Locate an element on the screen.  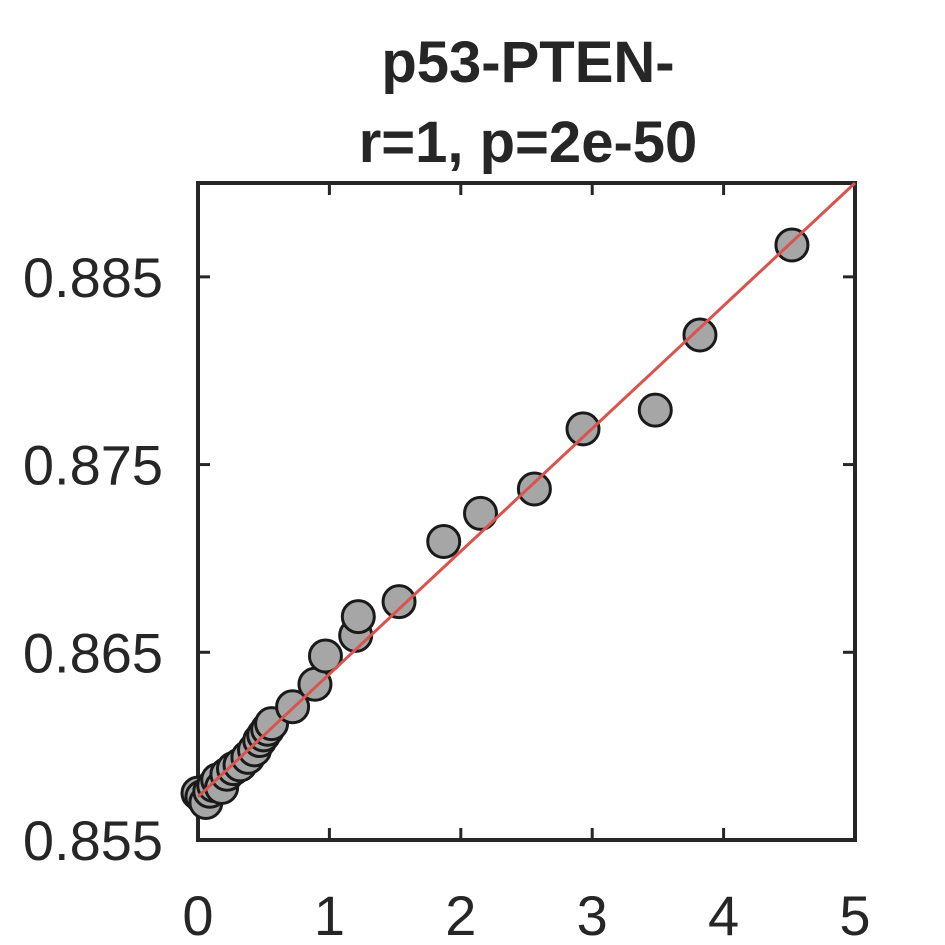
x-tick-label: 1 is located at coordinates (329, 914).